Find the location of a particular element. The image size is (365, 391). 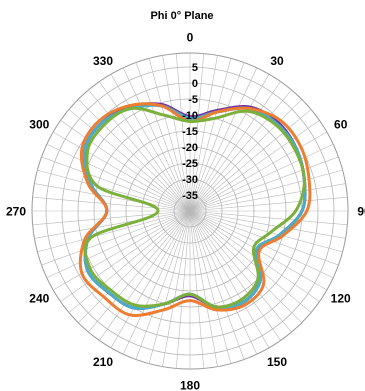

r-tick-label: 5 is located at coordinates (195, 68).